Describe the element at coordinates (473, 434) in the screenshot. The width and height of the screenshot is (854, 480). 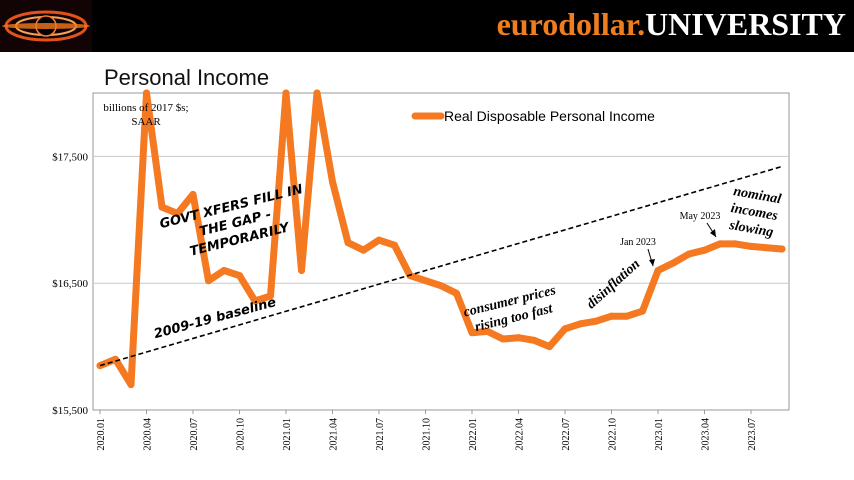
I see `x-tick-label: 2022.01` at that location.